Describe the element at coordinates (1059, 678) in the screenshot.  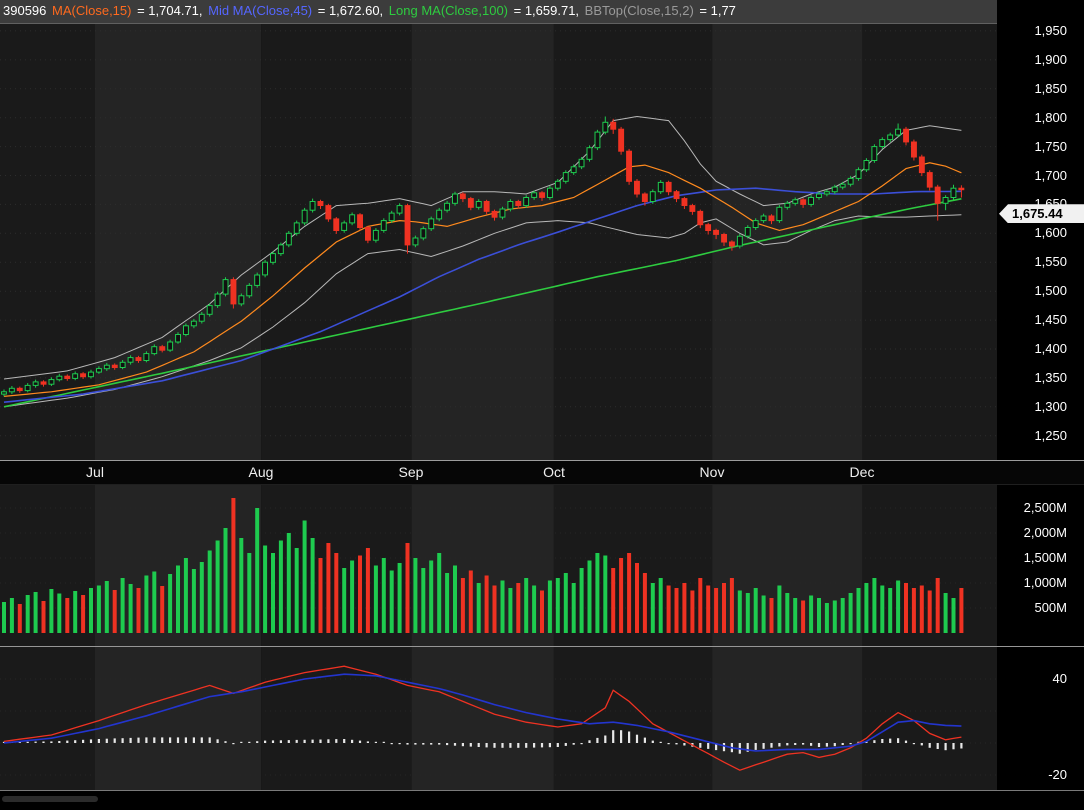
I see `oscillator-axis-label: 40` at that location.